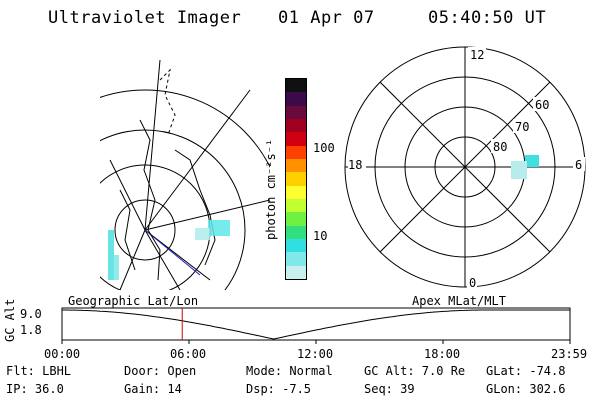 Image resolution: width=600 pixels, height=400 pixels. I want to click on map-track-line, so click(172, 252).